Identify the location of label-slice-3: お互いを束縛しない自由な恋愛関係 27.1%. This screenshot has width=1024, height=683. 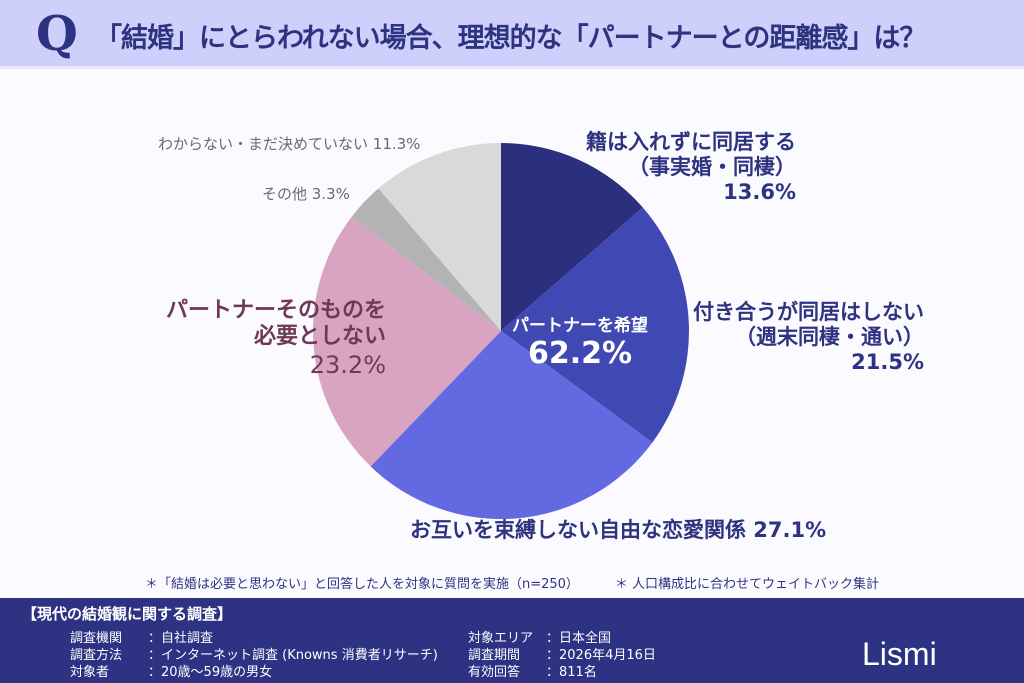
(618, 530).